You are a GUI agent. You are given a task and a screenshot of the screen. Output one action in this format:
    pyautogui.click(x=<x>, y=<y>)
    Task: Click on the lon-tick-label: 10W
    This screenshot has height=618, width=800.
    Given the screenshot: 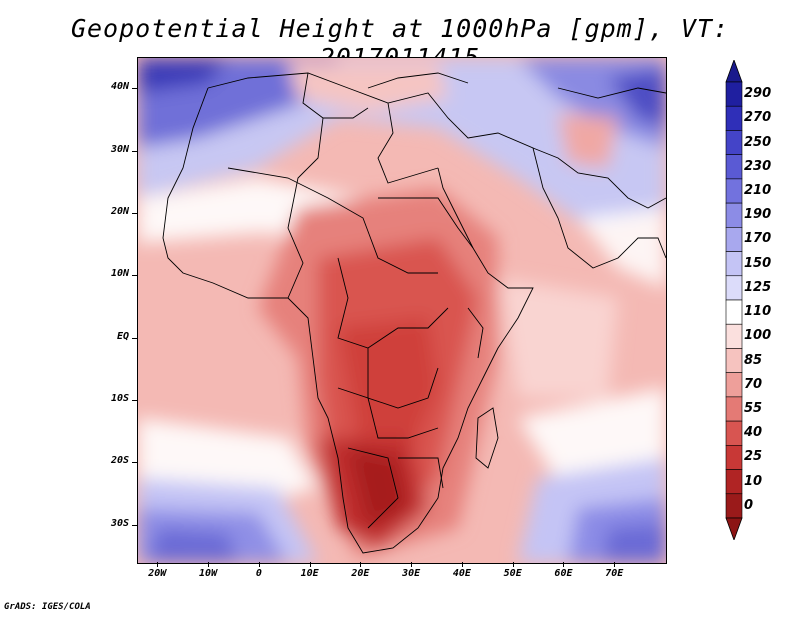 What is the action you would take?
    pyautogui.click(x=208, y=573)
    